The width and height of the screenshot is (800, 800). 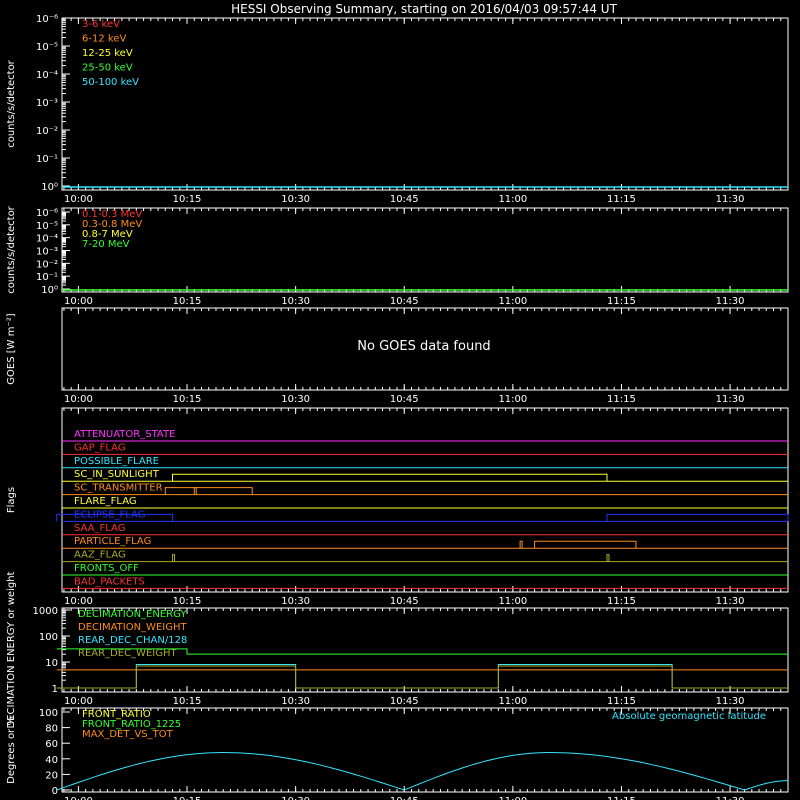 I want to click on y-axis-label: DECIMATION ENERGY or weight, so click(x=11, y=649).